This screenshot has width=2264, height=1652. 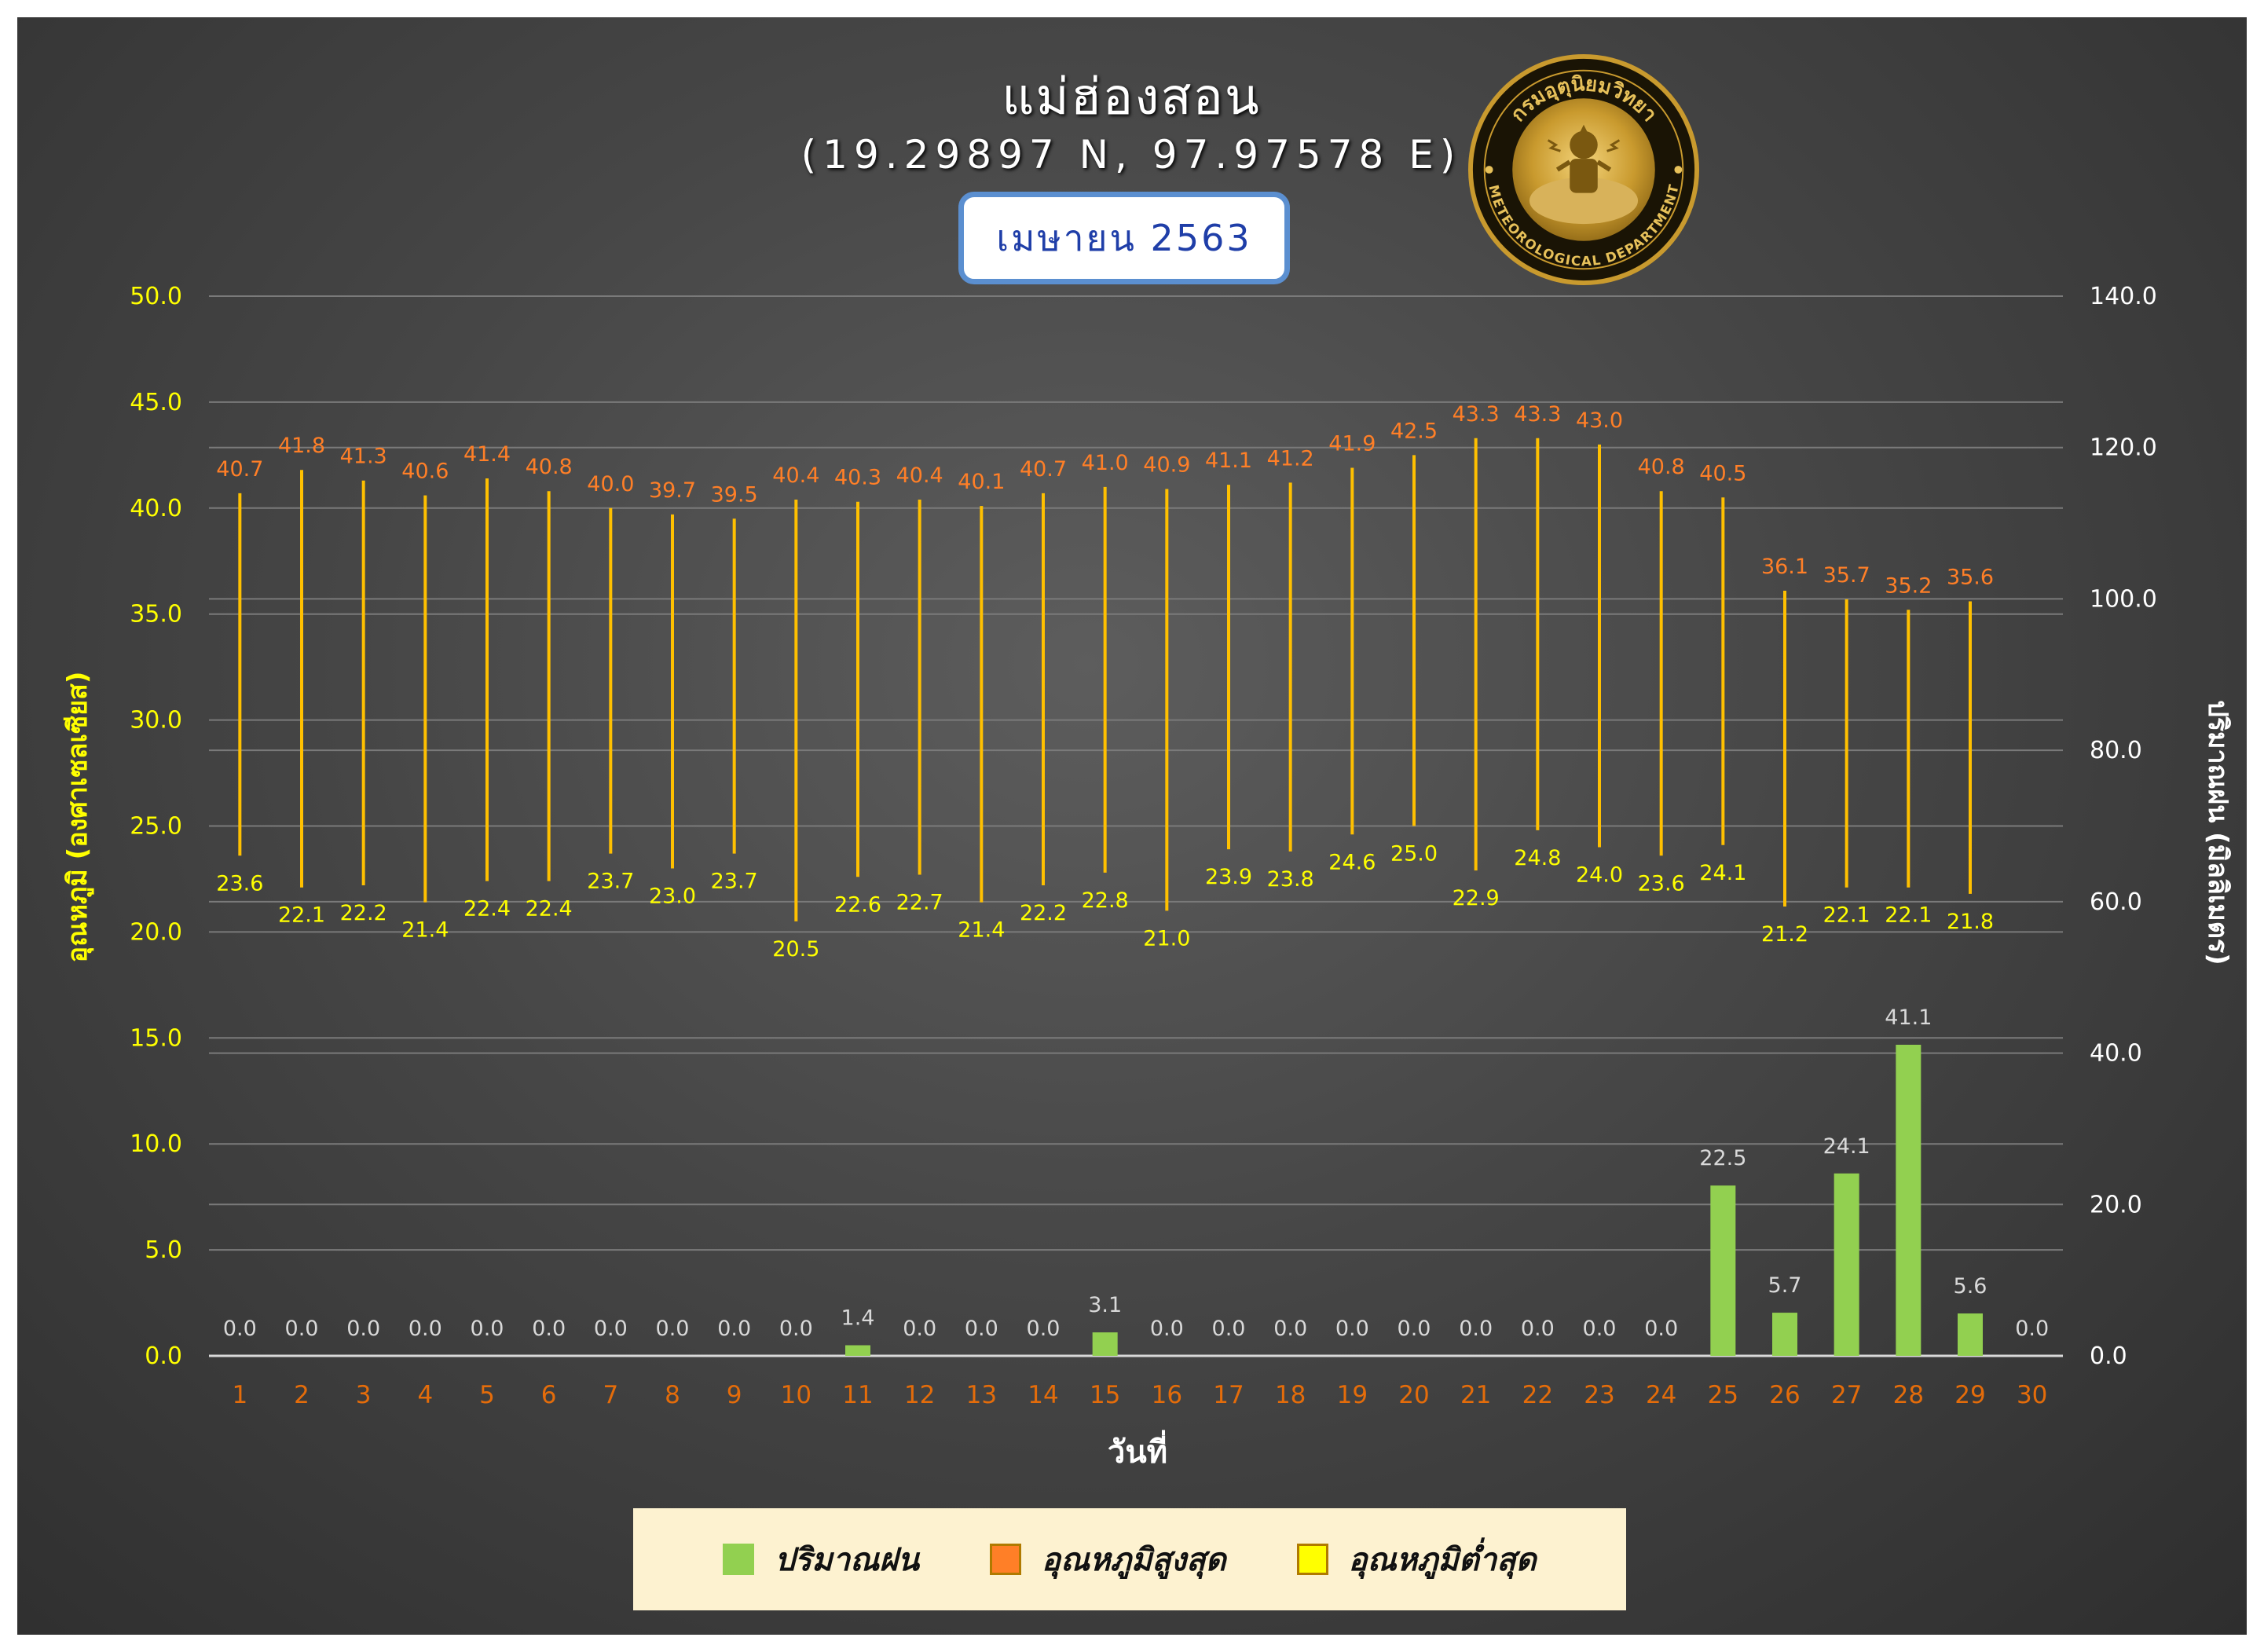 I want to click on rain-data-label: 5.6, so click(x=1970, y=1286).